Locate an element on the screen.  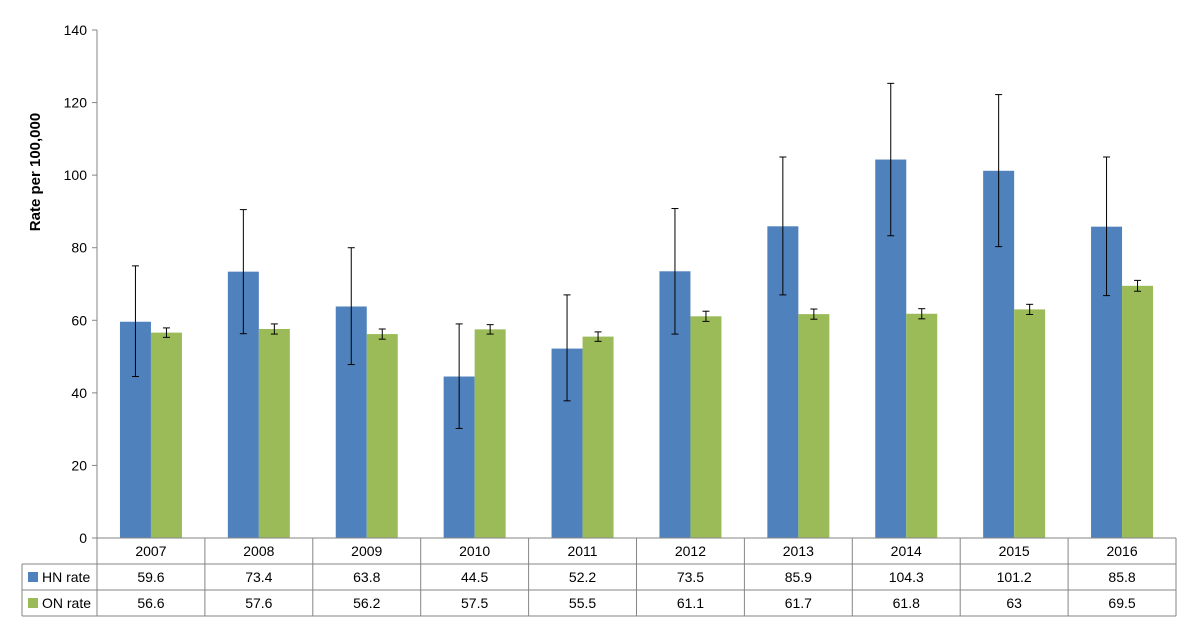
data-label: 57.5 is located at coordinates (474, 603).